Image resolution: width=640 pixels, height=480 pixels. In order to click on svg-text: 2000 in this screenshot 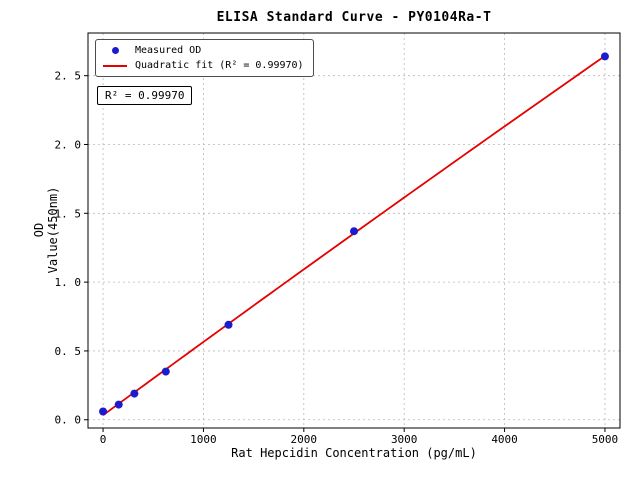, I will do `click(304, 439)`.